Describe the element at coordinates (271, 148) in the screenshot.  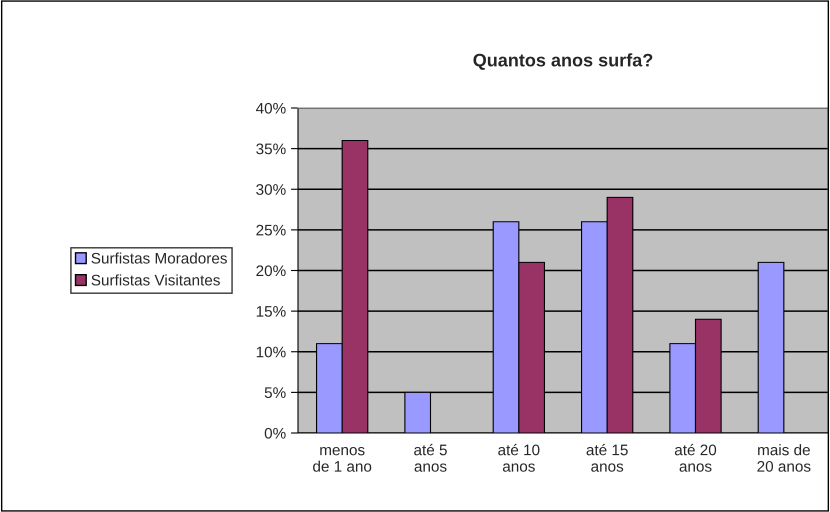
I see `y-tick-label: 35%` at that location.